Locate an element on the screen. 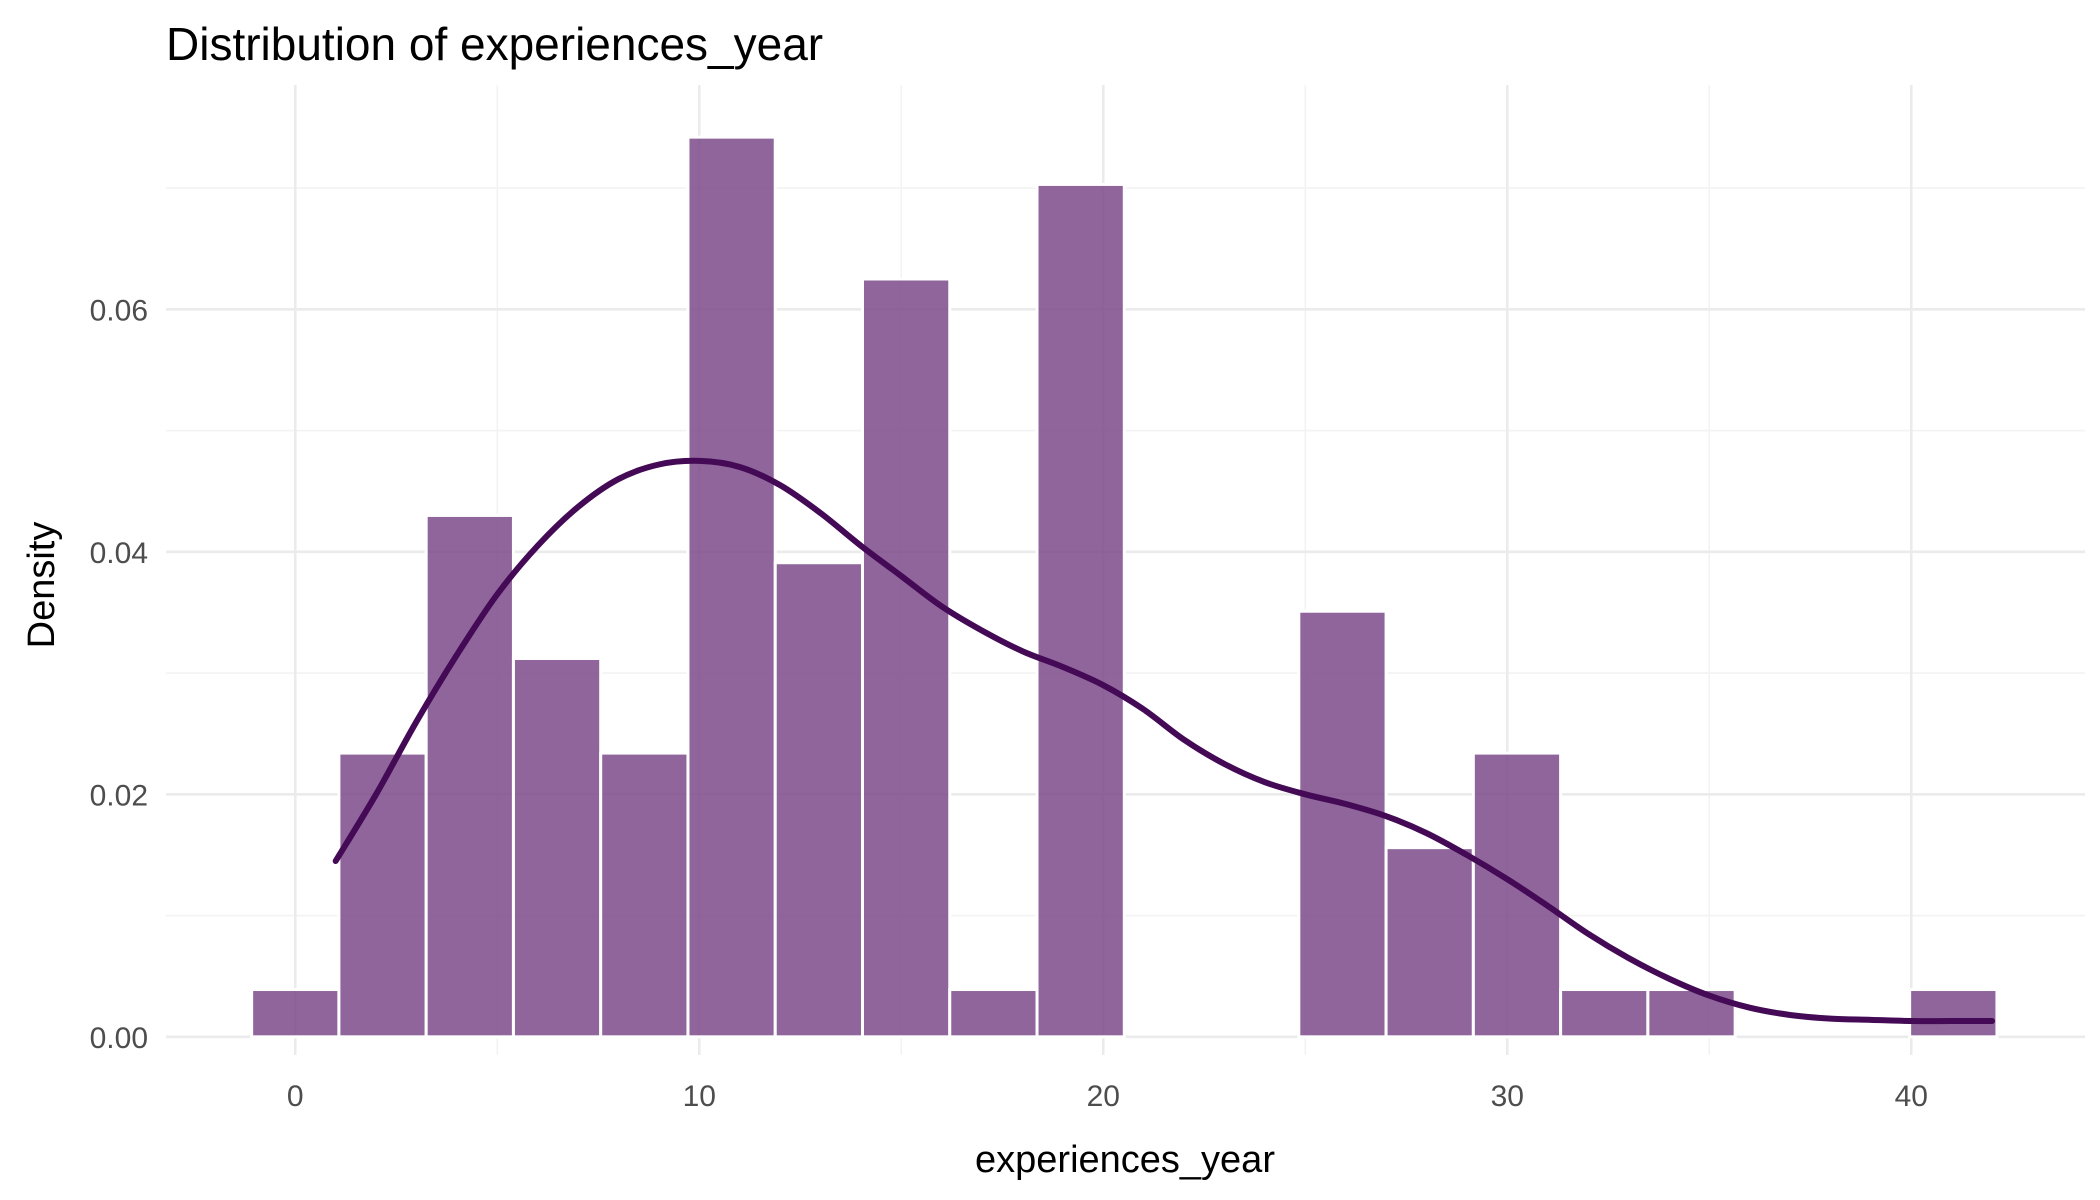 Image resolution: width=2100 pixels, height=1200 pixels. x-tick-label: 40 is located at coordinates (1911, 1096).